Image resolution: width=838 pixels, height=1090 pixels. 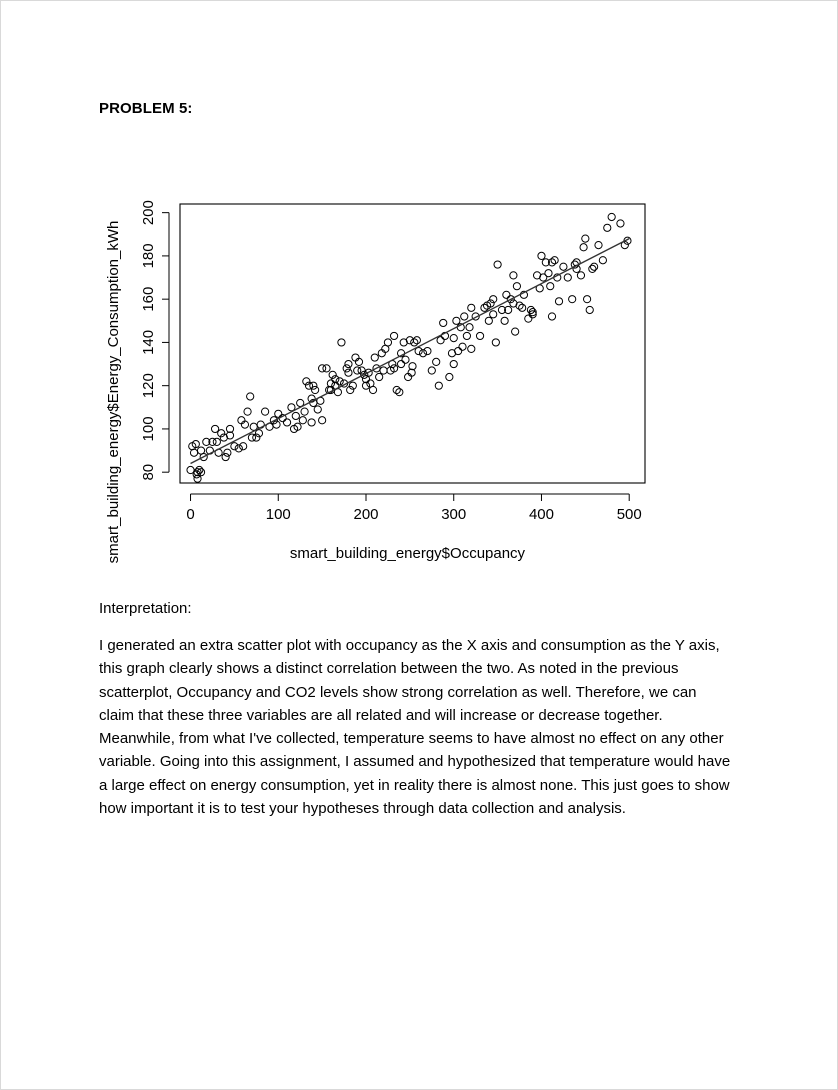 I want to click on y-tick-label: 140, so click(x=148, y=342).